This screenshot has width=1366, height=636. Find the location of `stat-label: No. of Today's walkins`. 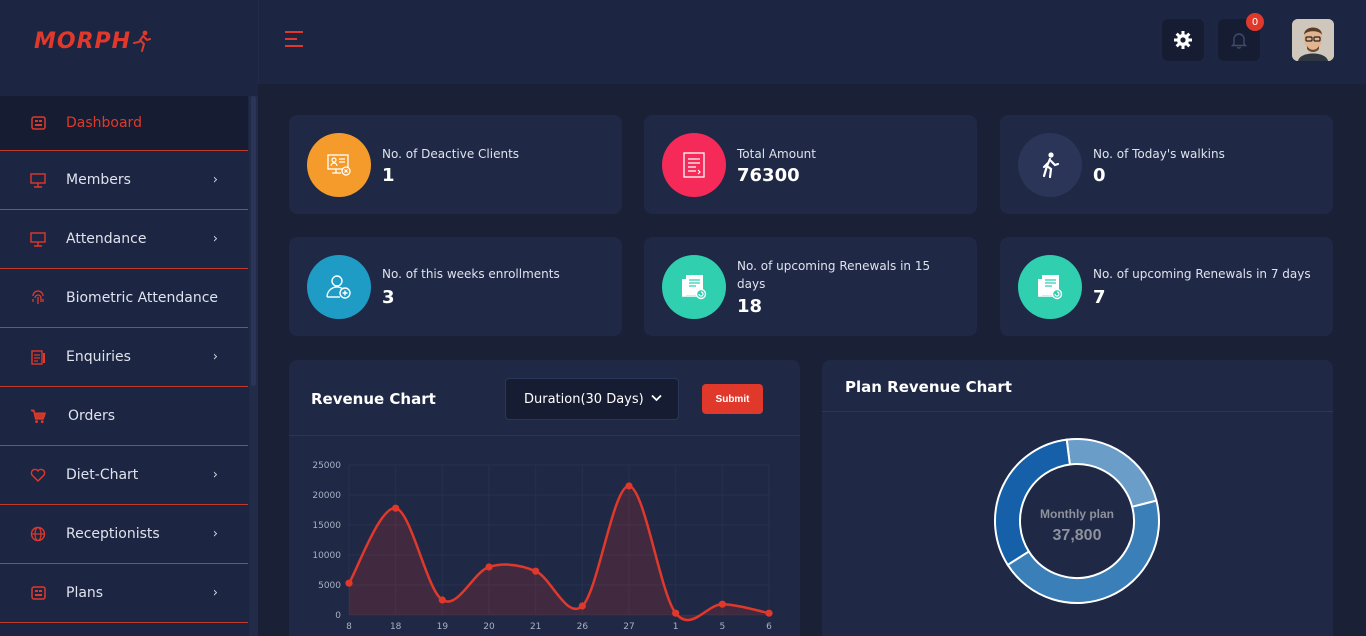

stat-label: No. of Today's walkins is located at coordinates (1159, 154).